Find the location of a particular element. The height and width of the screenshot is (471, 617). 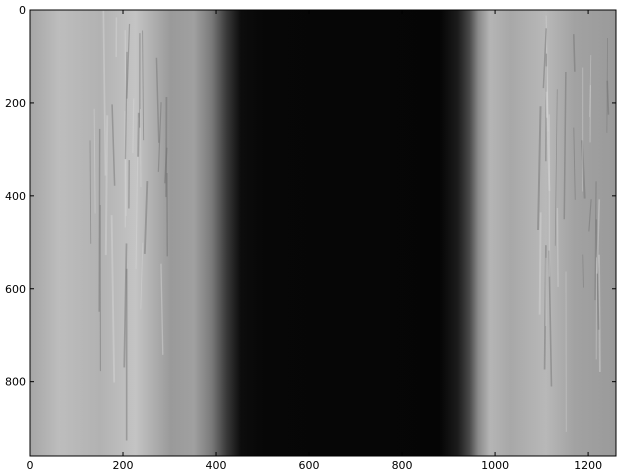

x-tick-label: 400 is located at coordinates (216, 465).